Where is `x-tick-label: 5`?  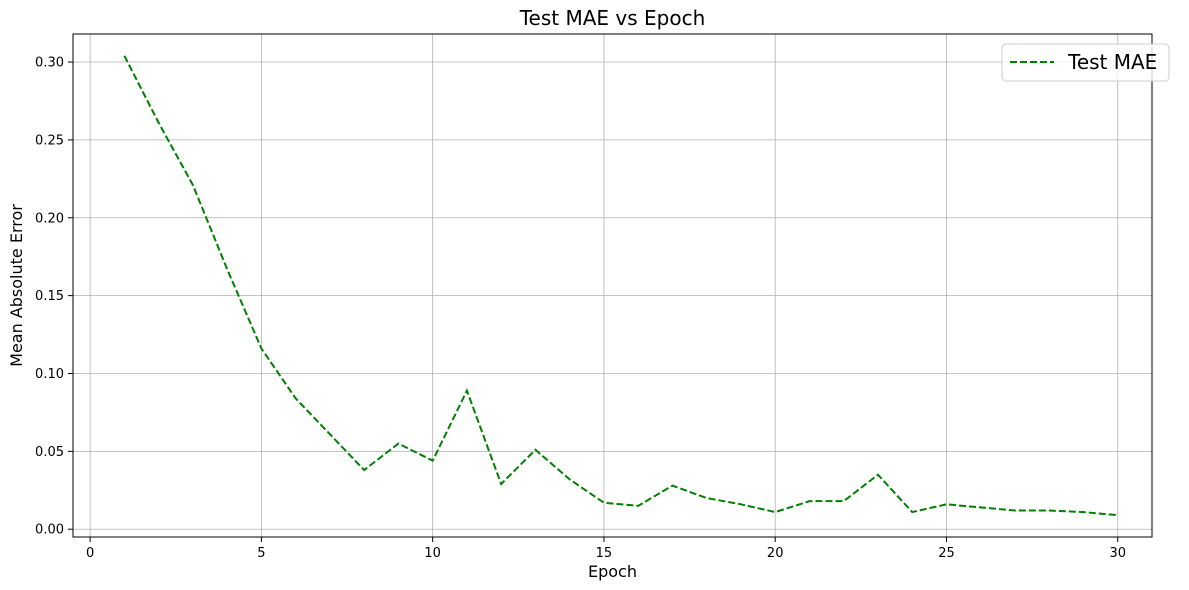 x-tick-label: 5 is located at coordinates (261, 553).